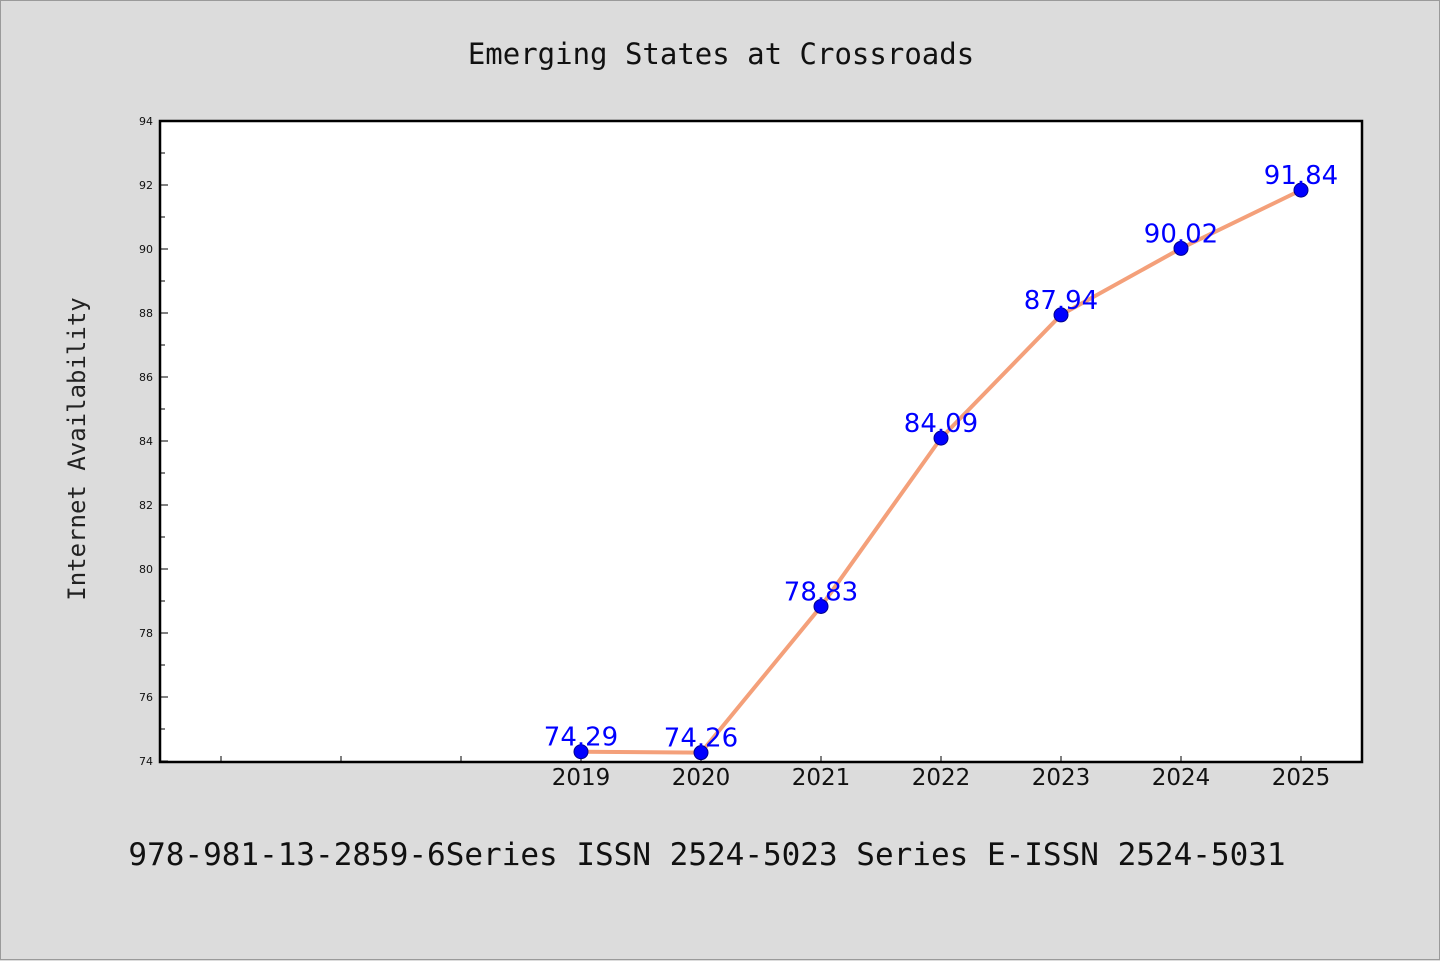 The height and width of the screenshot is (961, 1440). I want to click on x-tick-label: 2023, so click(1061, 778).